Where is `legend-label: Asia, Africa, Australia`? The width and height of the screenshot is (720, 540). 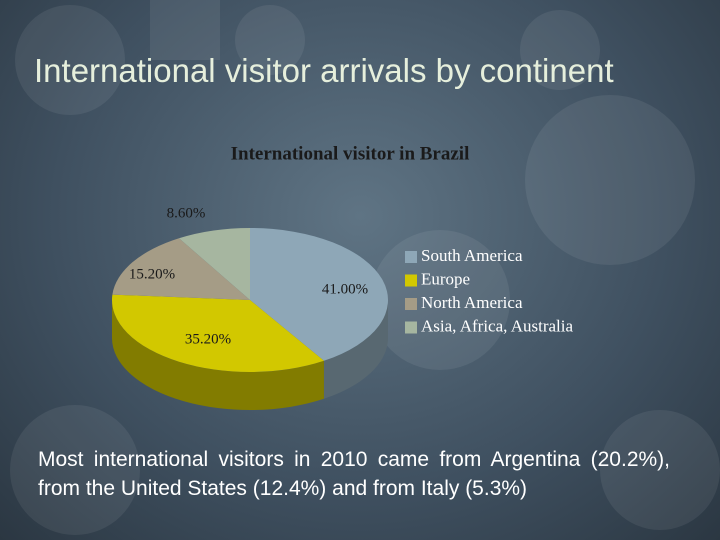
legend-label: Asia, Africa, Australia is located at coordinates (497, 325).